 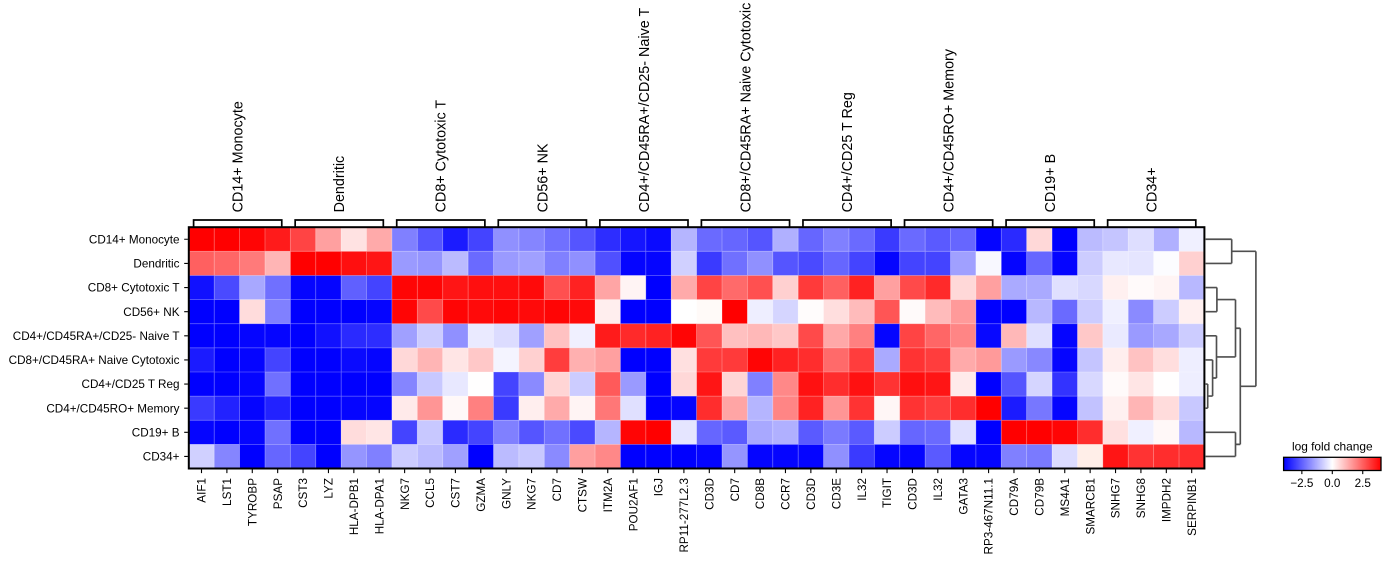 What do you see at coordinates (354, 506) in the screenshot?
I see `svg-text: HLA-DPB1` at bounding box center [354, 506].